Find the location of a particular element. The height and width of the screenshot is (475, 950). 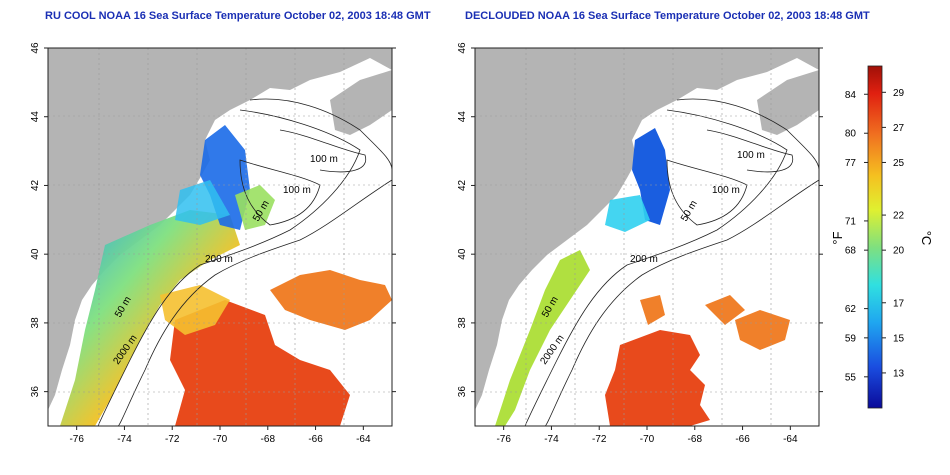

fahrenheit-tick-label: 59 is located at coordinates (851, 338).